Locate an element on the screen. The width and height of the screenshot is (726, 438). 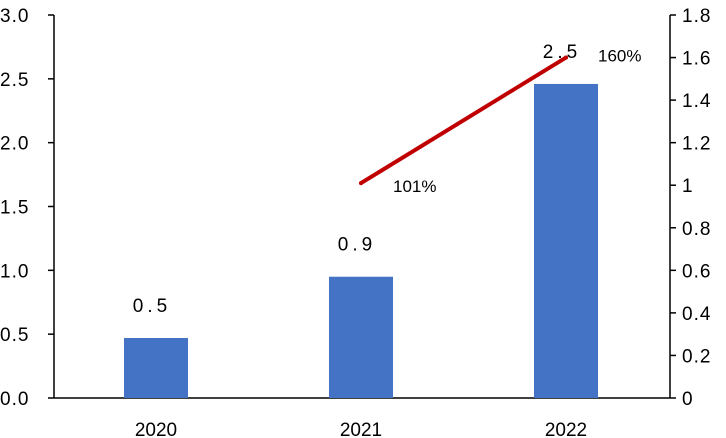
left-tick-label: 0.0 is located at coordinates (14, 399).